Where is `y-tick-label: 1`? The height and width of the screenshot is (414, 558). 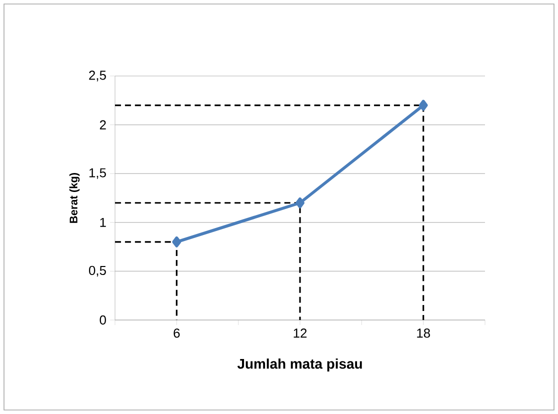 y-tick-label: 1 is located at coordinates (103, 222).